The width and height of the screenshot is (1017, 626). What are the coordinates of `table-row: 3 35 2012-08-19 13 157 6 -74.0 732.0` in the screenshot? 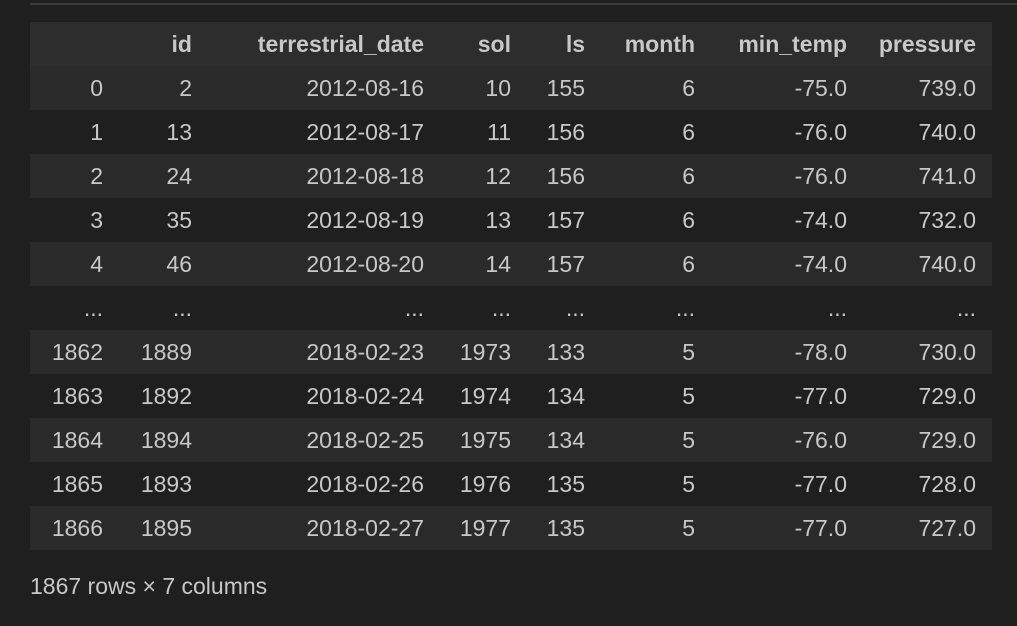 It's located at (511, 220).